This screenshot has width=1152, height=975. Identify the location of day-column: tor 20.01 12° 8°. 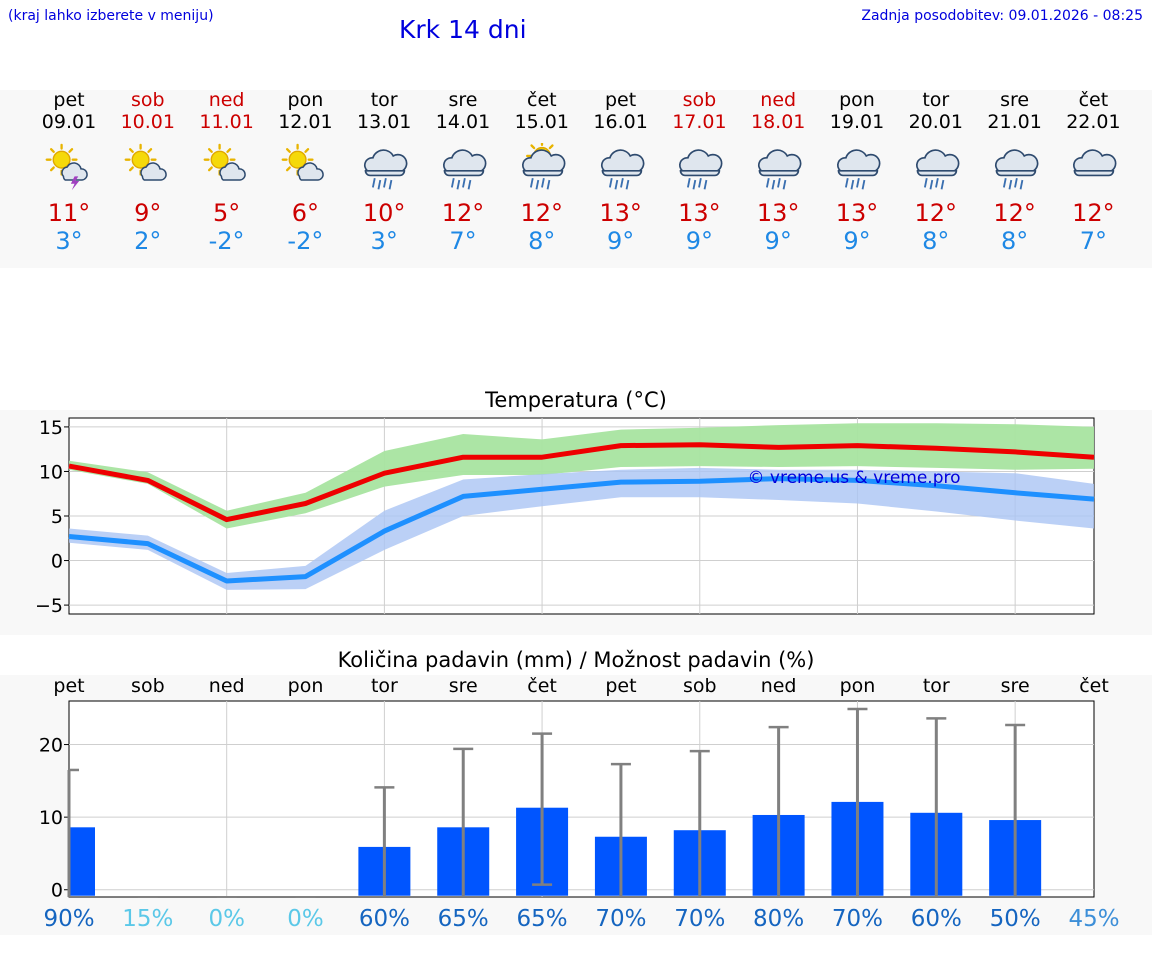
(936, 172).